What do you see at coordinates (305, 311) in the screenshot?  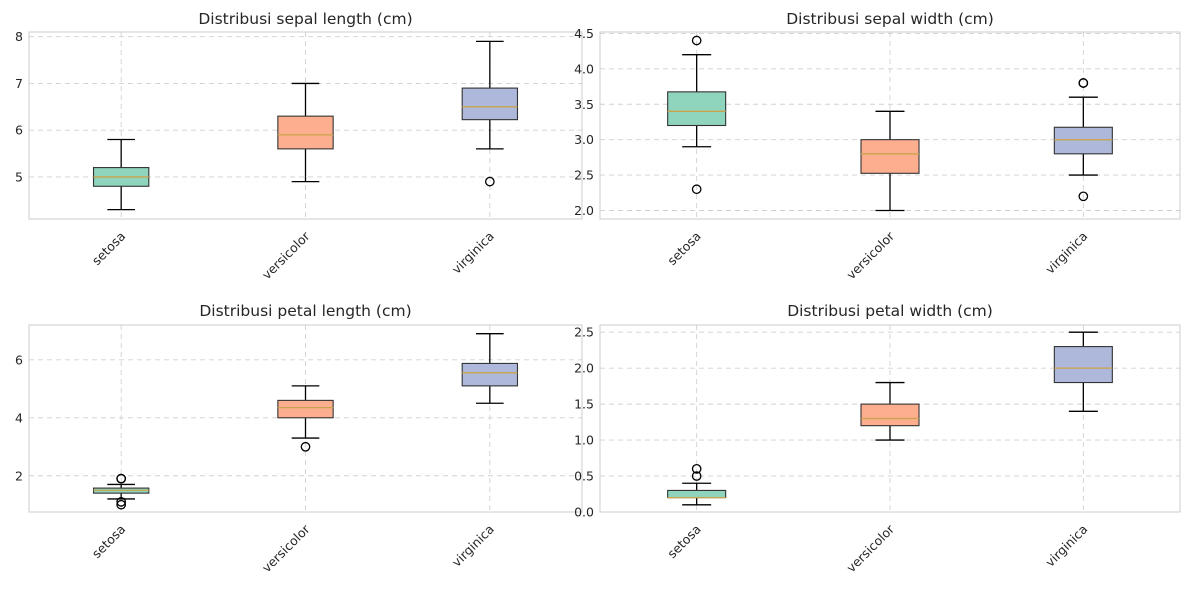 I see `subplot-title: Distribusi petal length (cm)` at bounding box center [305, 311].